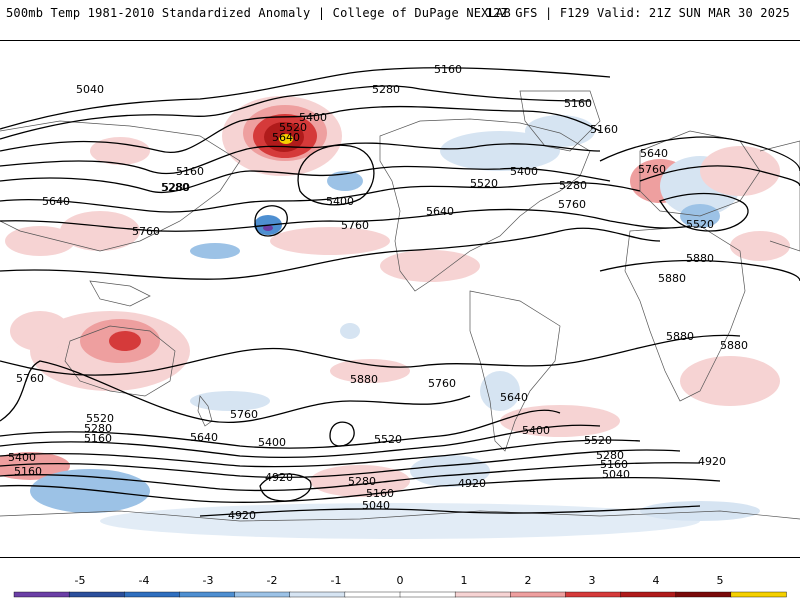  What do you see at coordinates (336, 580) in the screenshot?
I see `colorbar-tick-label: -1` at bounding box center [336, 580].